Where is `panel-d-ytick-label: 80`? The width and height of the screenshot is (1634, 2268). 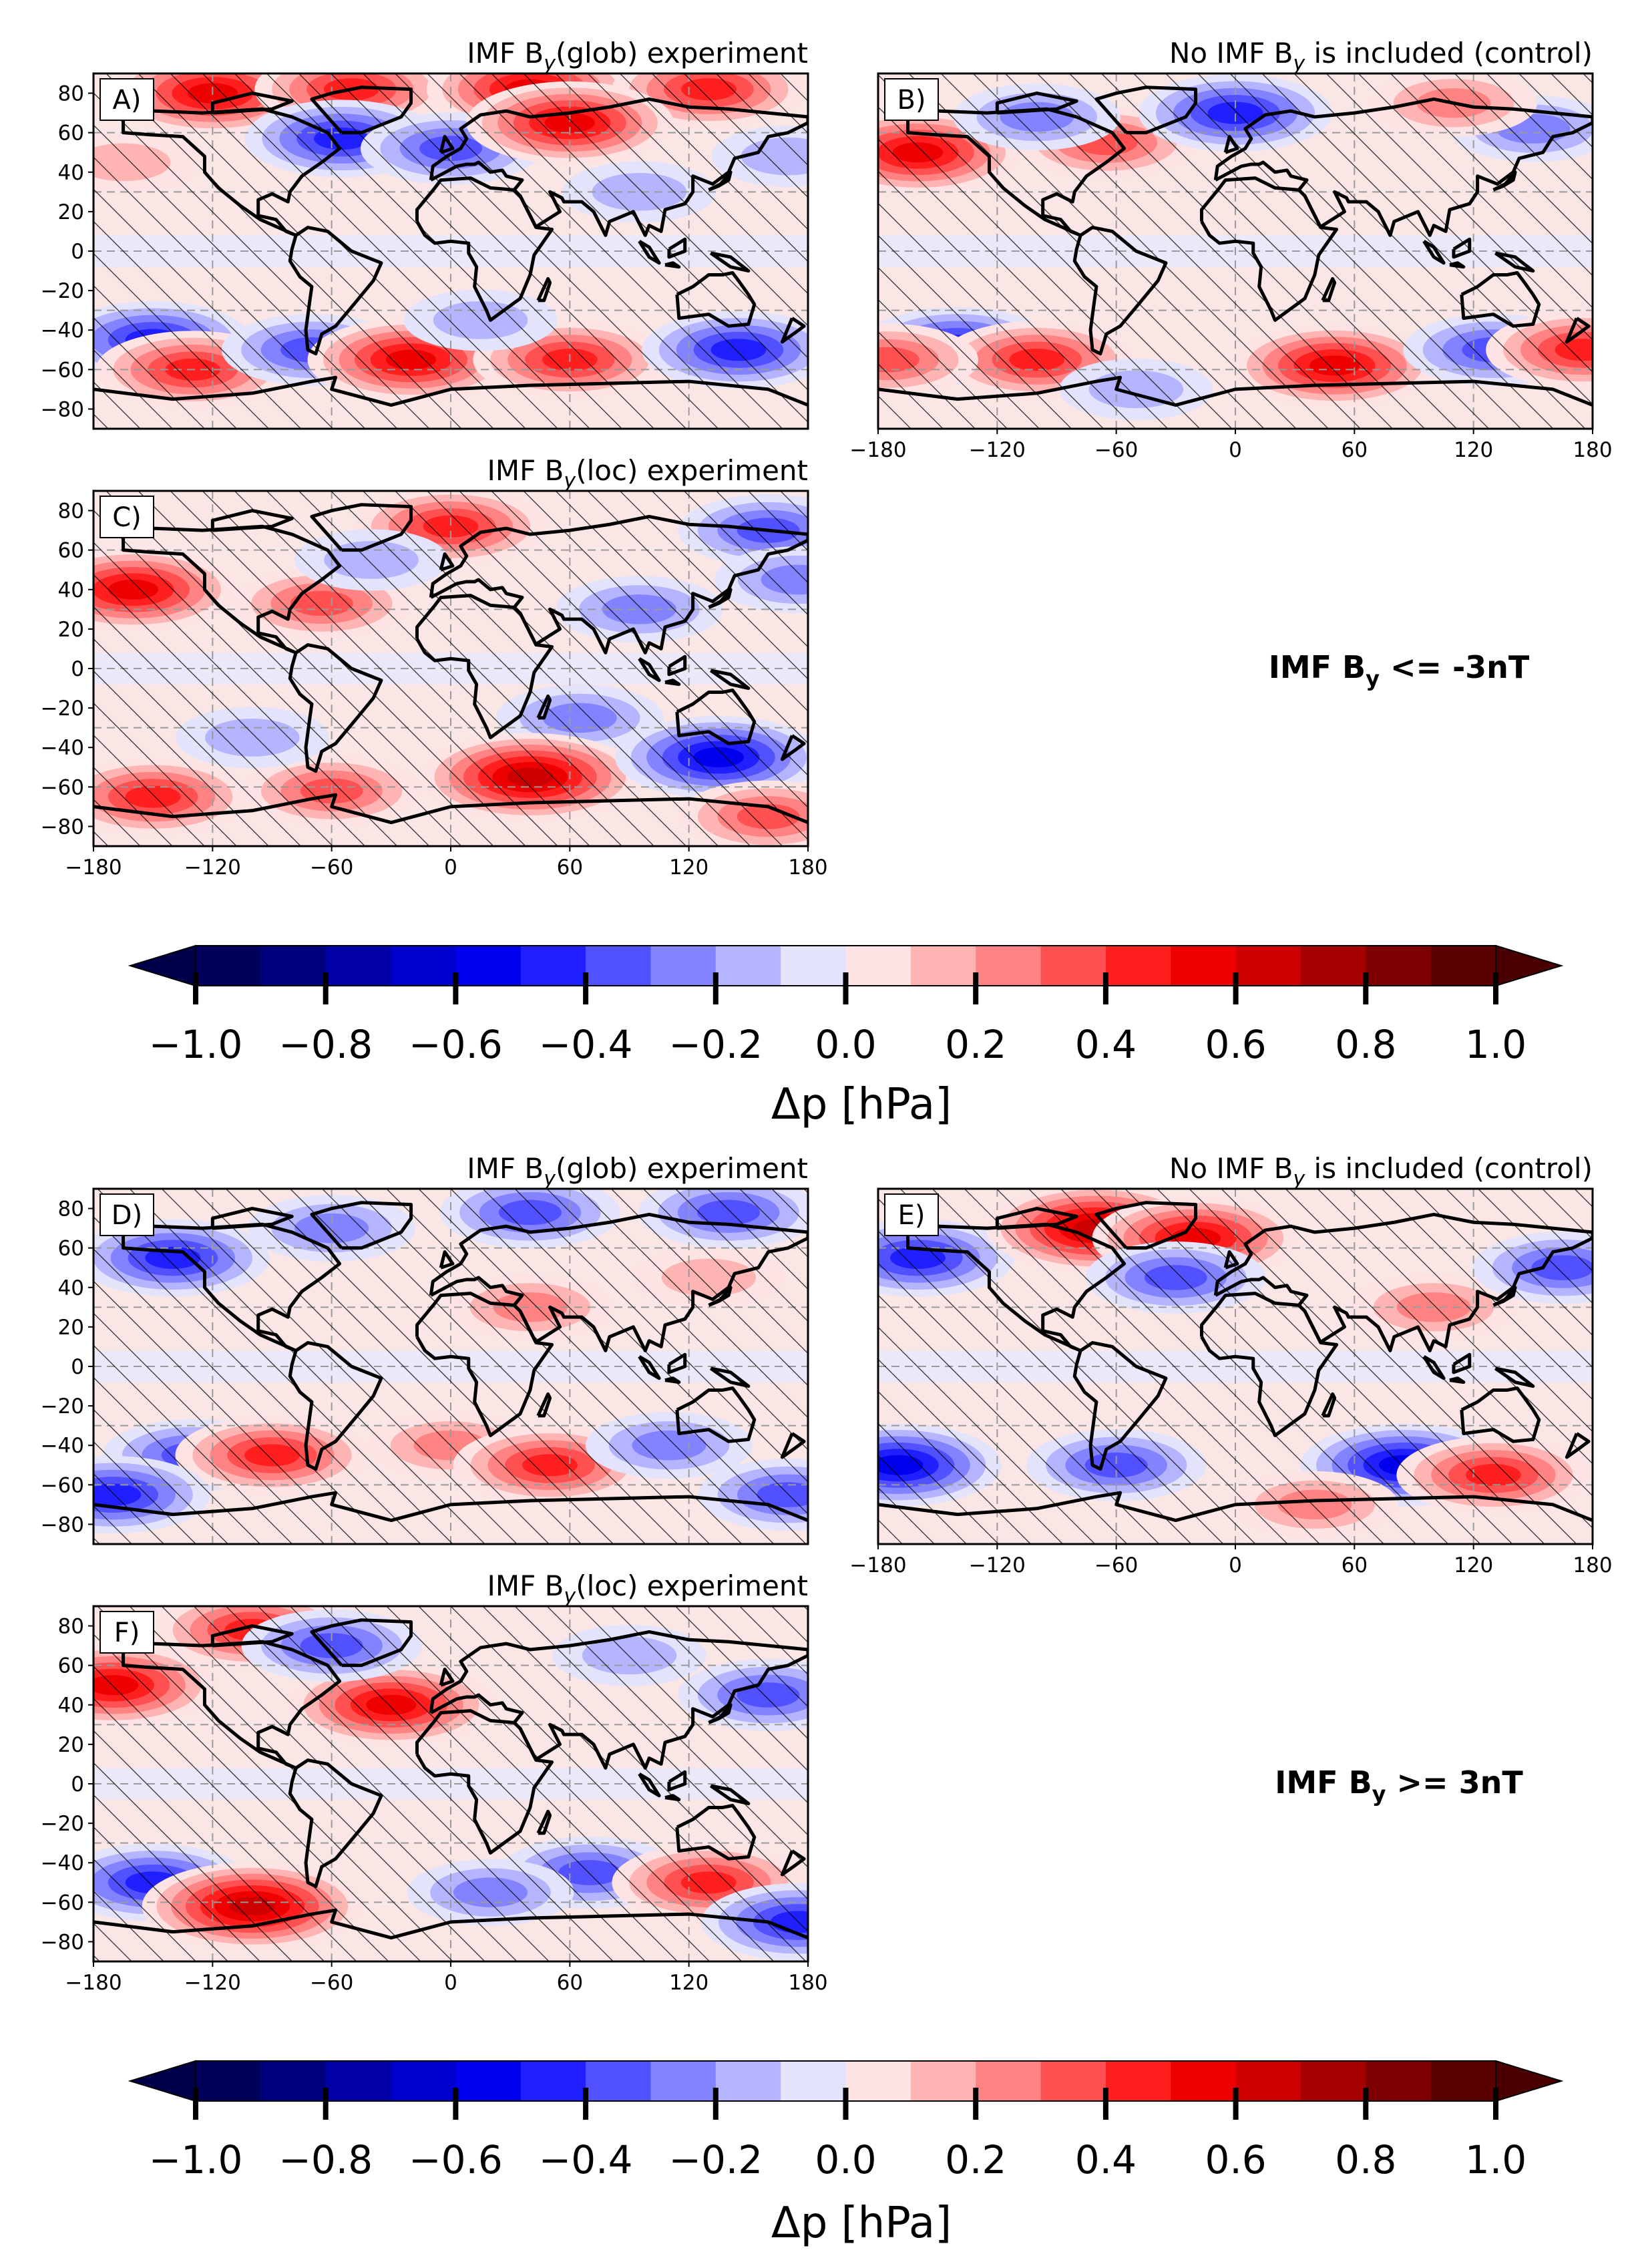
panel-d-ytick-label: 80 is located at coordinates (71, 1209).